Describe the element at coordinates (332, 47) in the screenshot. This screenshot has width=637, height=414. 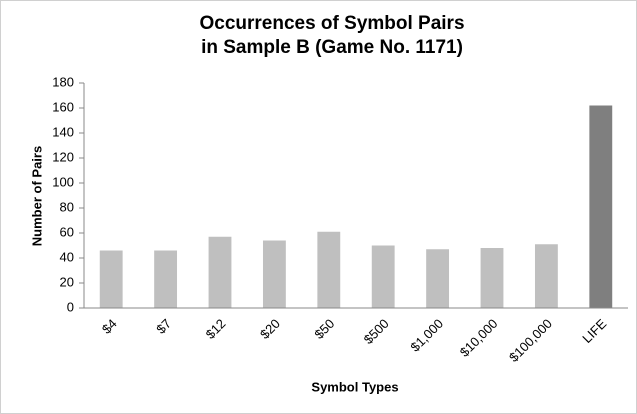
I see `chart-title-line: in Sample B (Game No. 1171)` at that location.